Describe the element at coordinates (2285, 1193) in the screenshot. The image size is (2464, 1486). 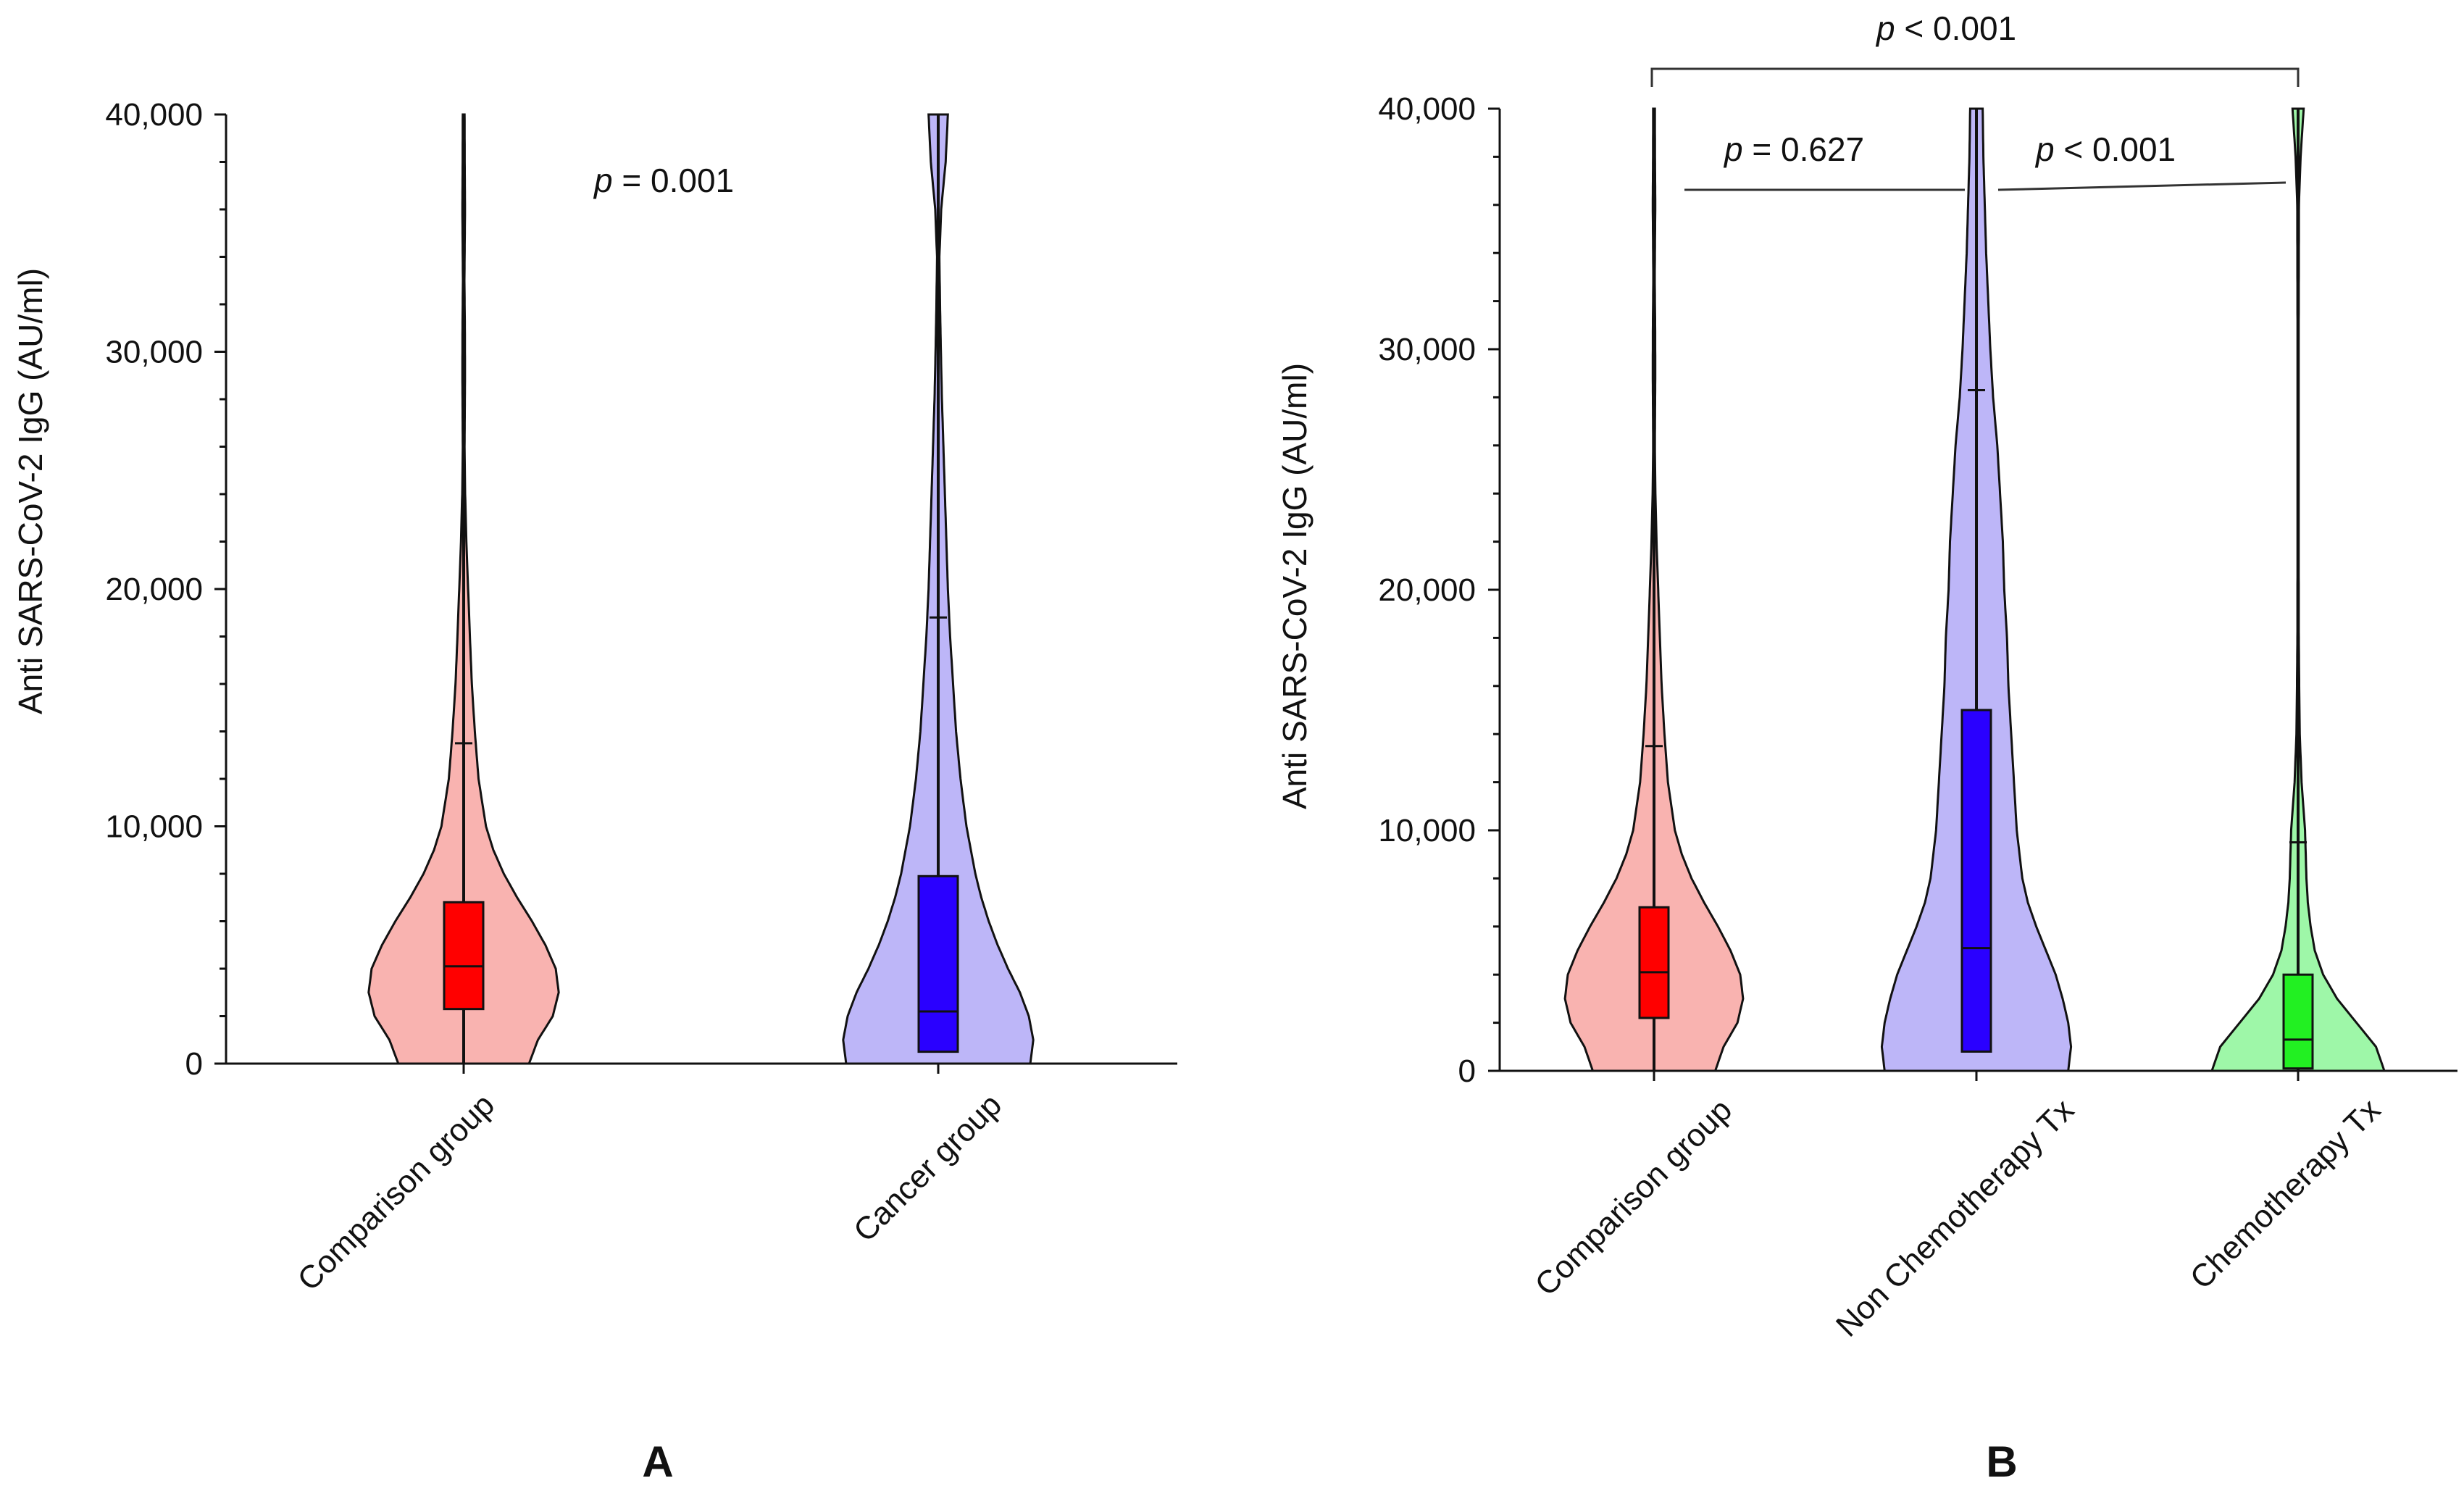
I see `panel-b-category-label-2: Chemotherapy Tx` at that location.